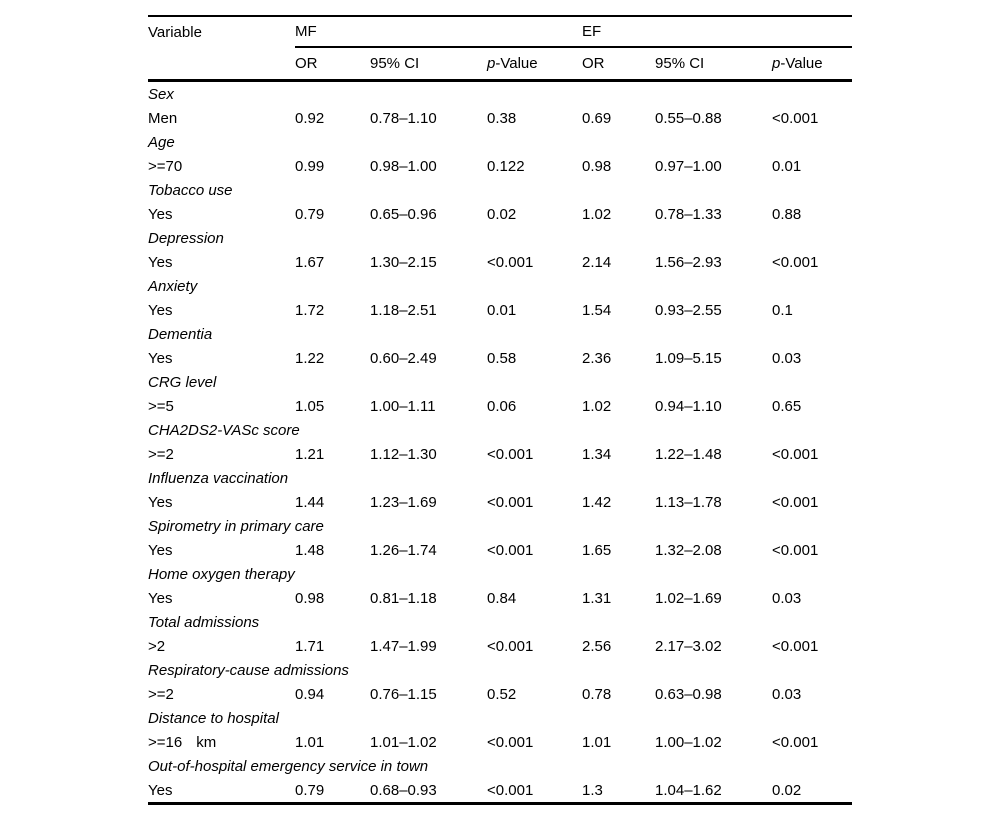  Describe the element at coordinates (221, 694) in the screenshot. I see `level-cell: >=2` at that location.